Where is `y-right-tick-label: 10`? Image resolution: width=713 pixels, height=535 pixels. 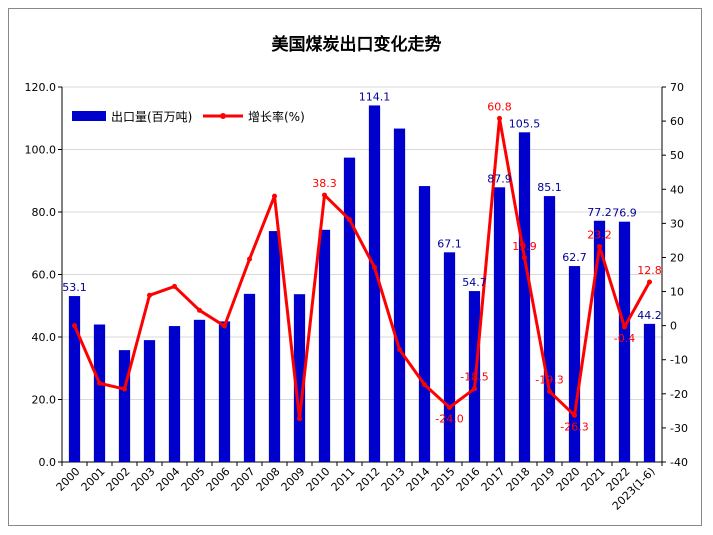 y-right-tick-label: 10 is located at coordinates (677, 292).